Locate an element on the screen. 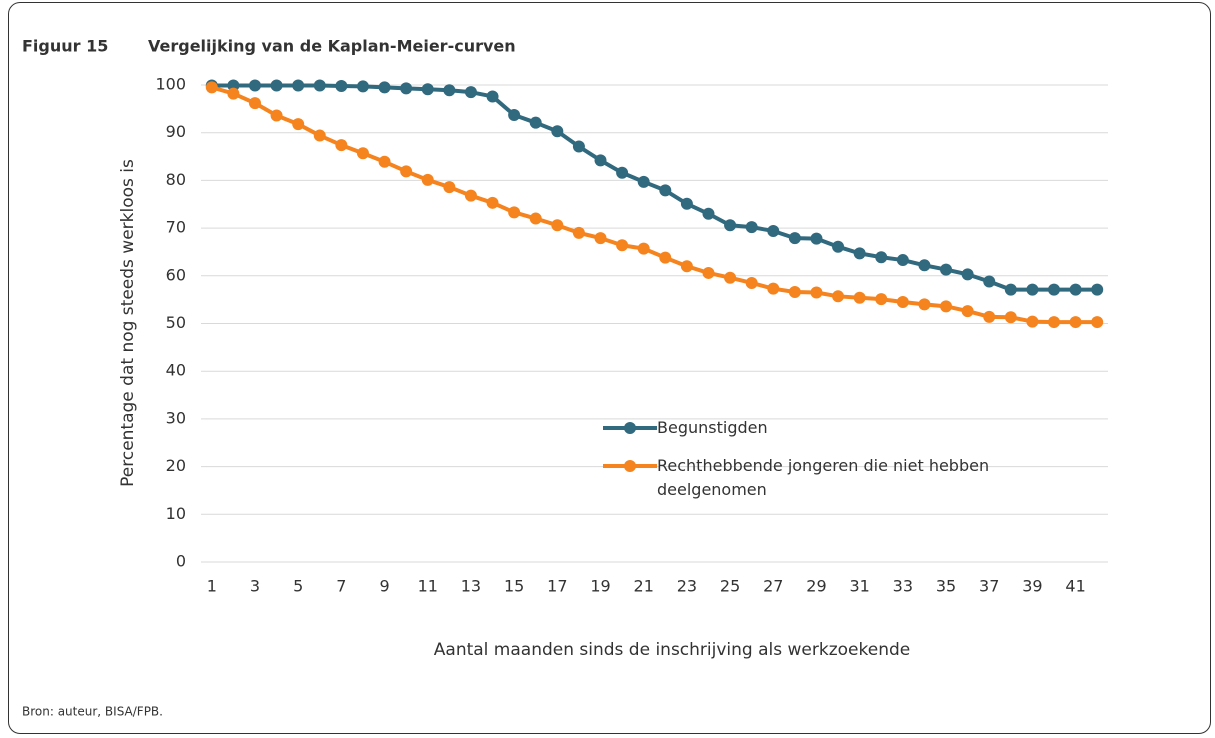 The width and height of the screenshot is (1215, 738). y-tick-label: 90 is located at coordinates (176, 131).